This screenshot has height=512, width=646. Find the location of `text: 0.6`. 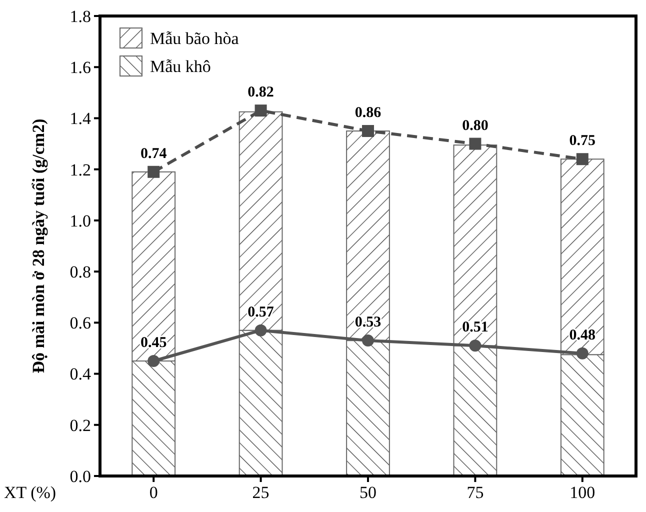

text: 0.6 is located at coordinates (80, 323).